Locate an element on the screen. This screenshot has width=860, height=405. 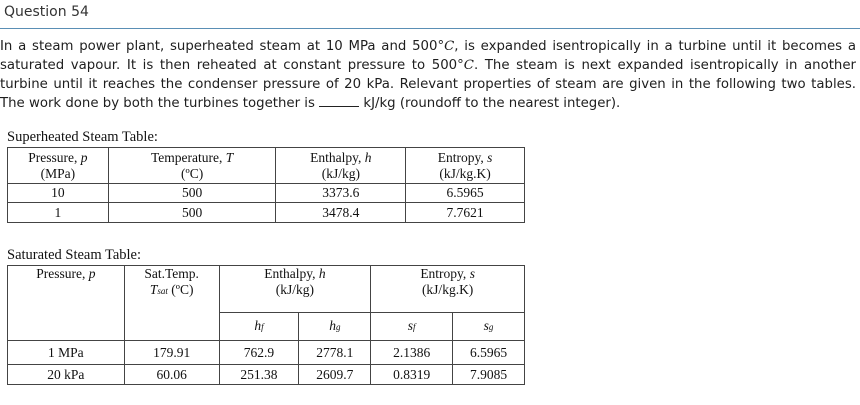
table-row: 1 500 3478.4 7.7621 is located at coordinates (266, 212).